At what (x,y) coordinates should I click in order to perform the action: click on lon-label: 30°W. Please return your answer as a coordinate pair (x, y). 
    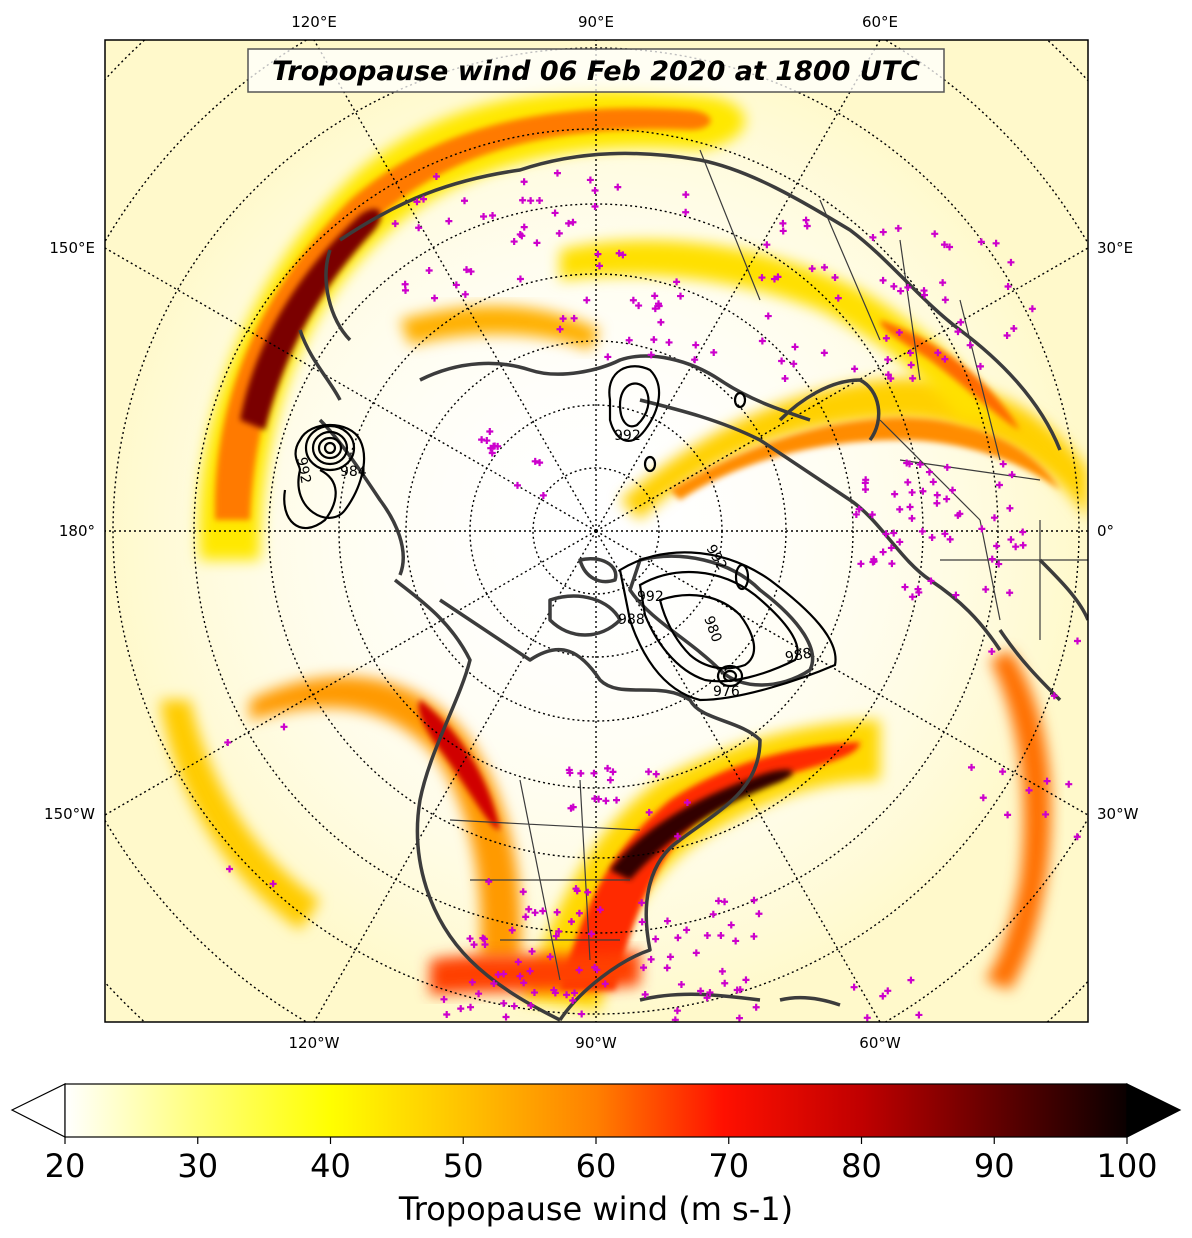
    Looking at the image, I should click on (1118, 814).